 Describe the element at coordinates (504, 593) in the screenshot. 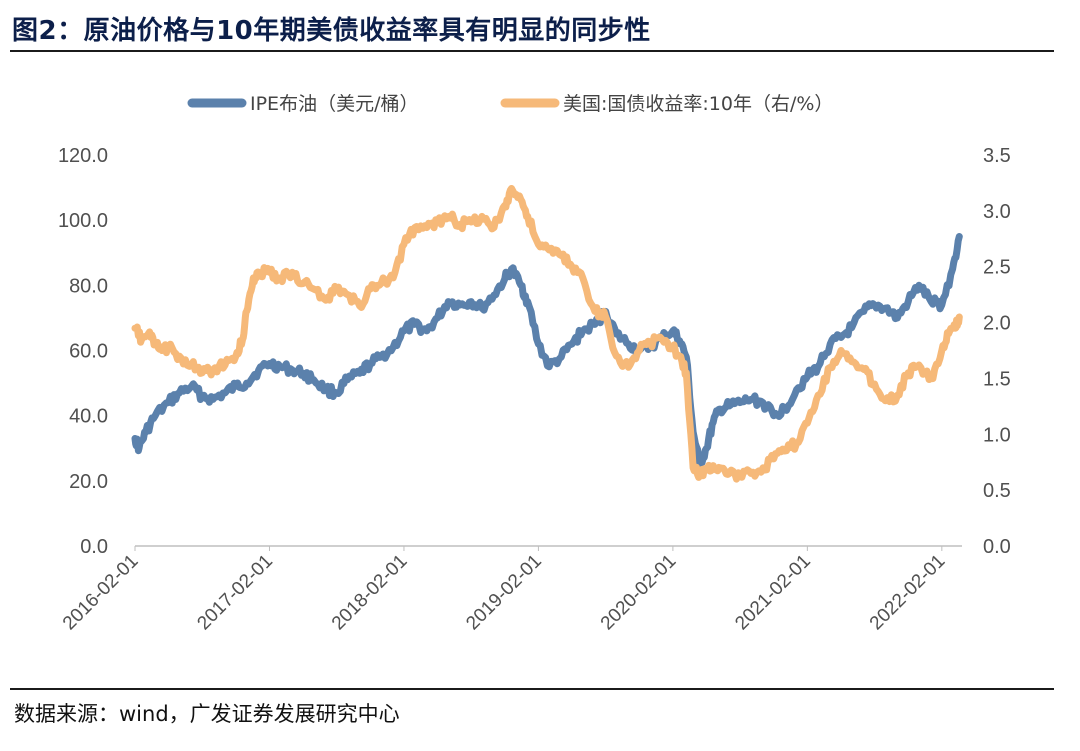

I see `x-tick-label: 2019-02-01` at that location.